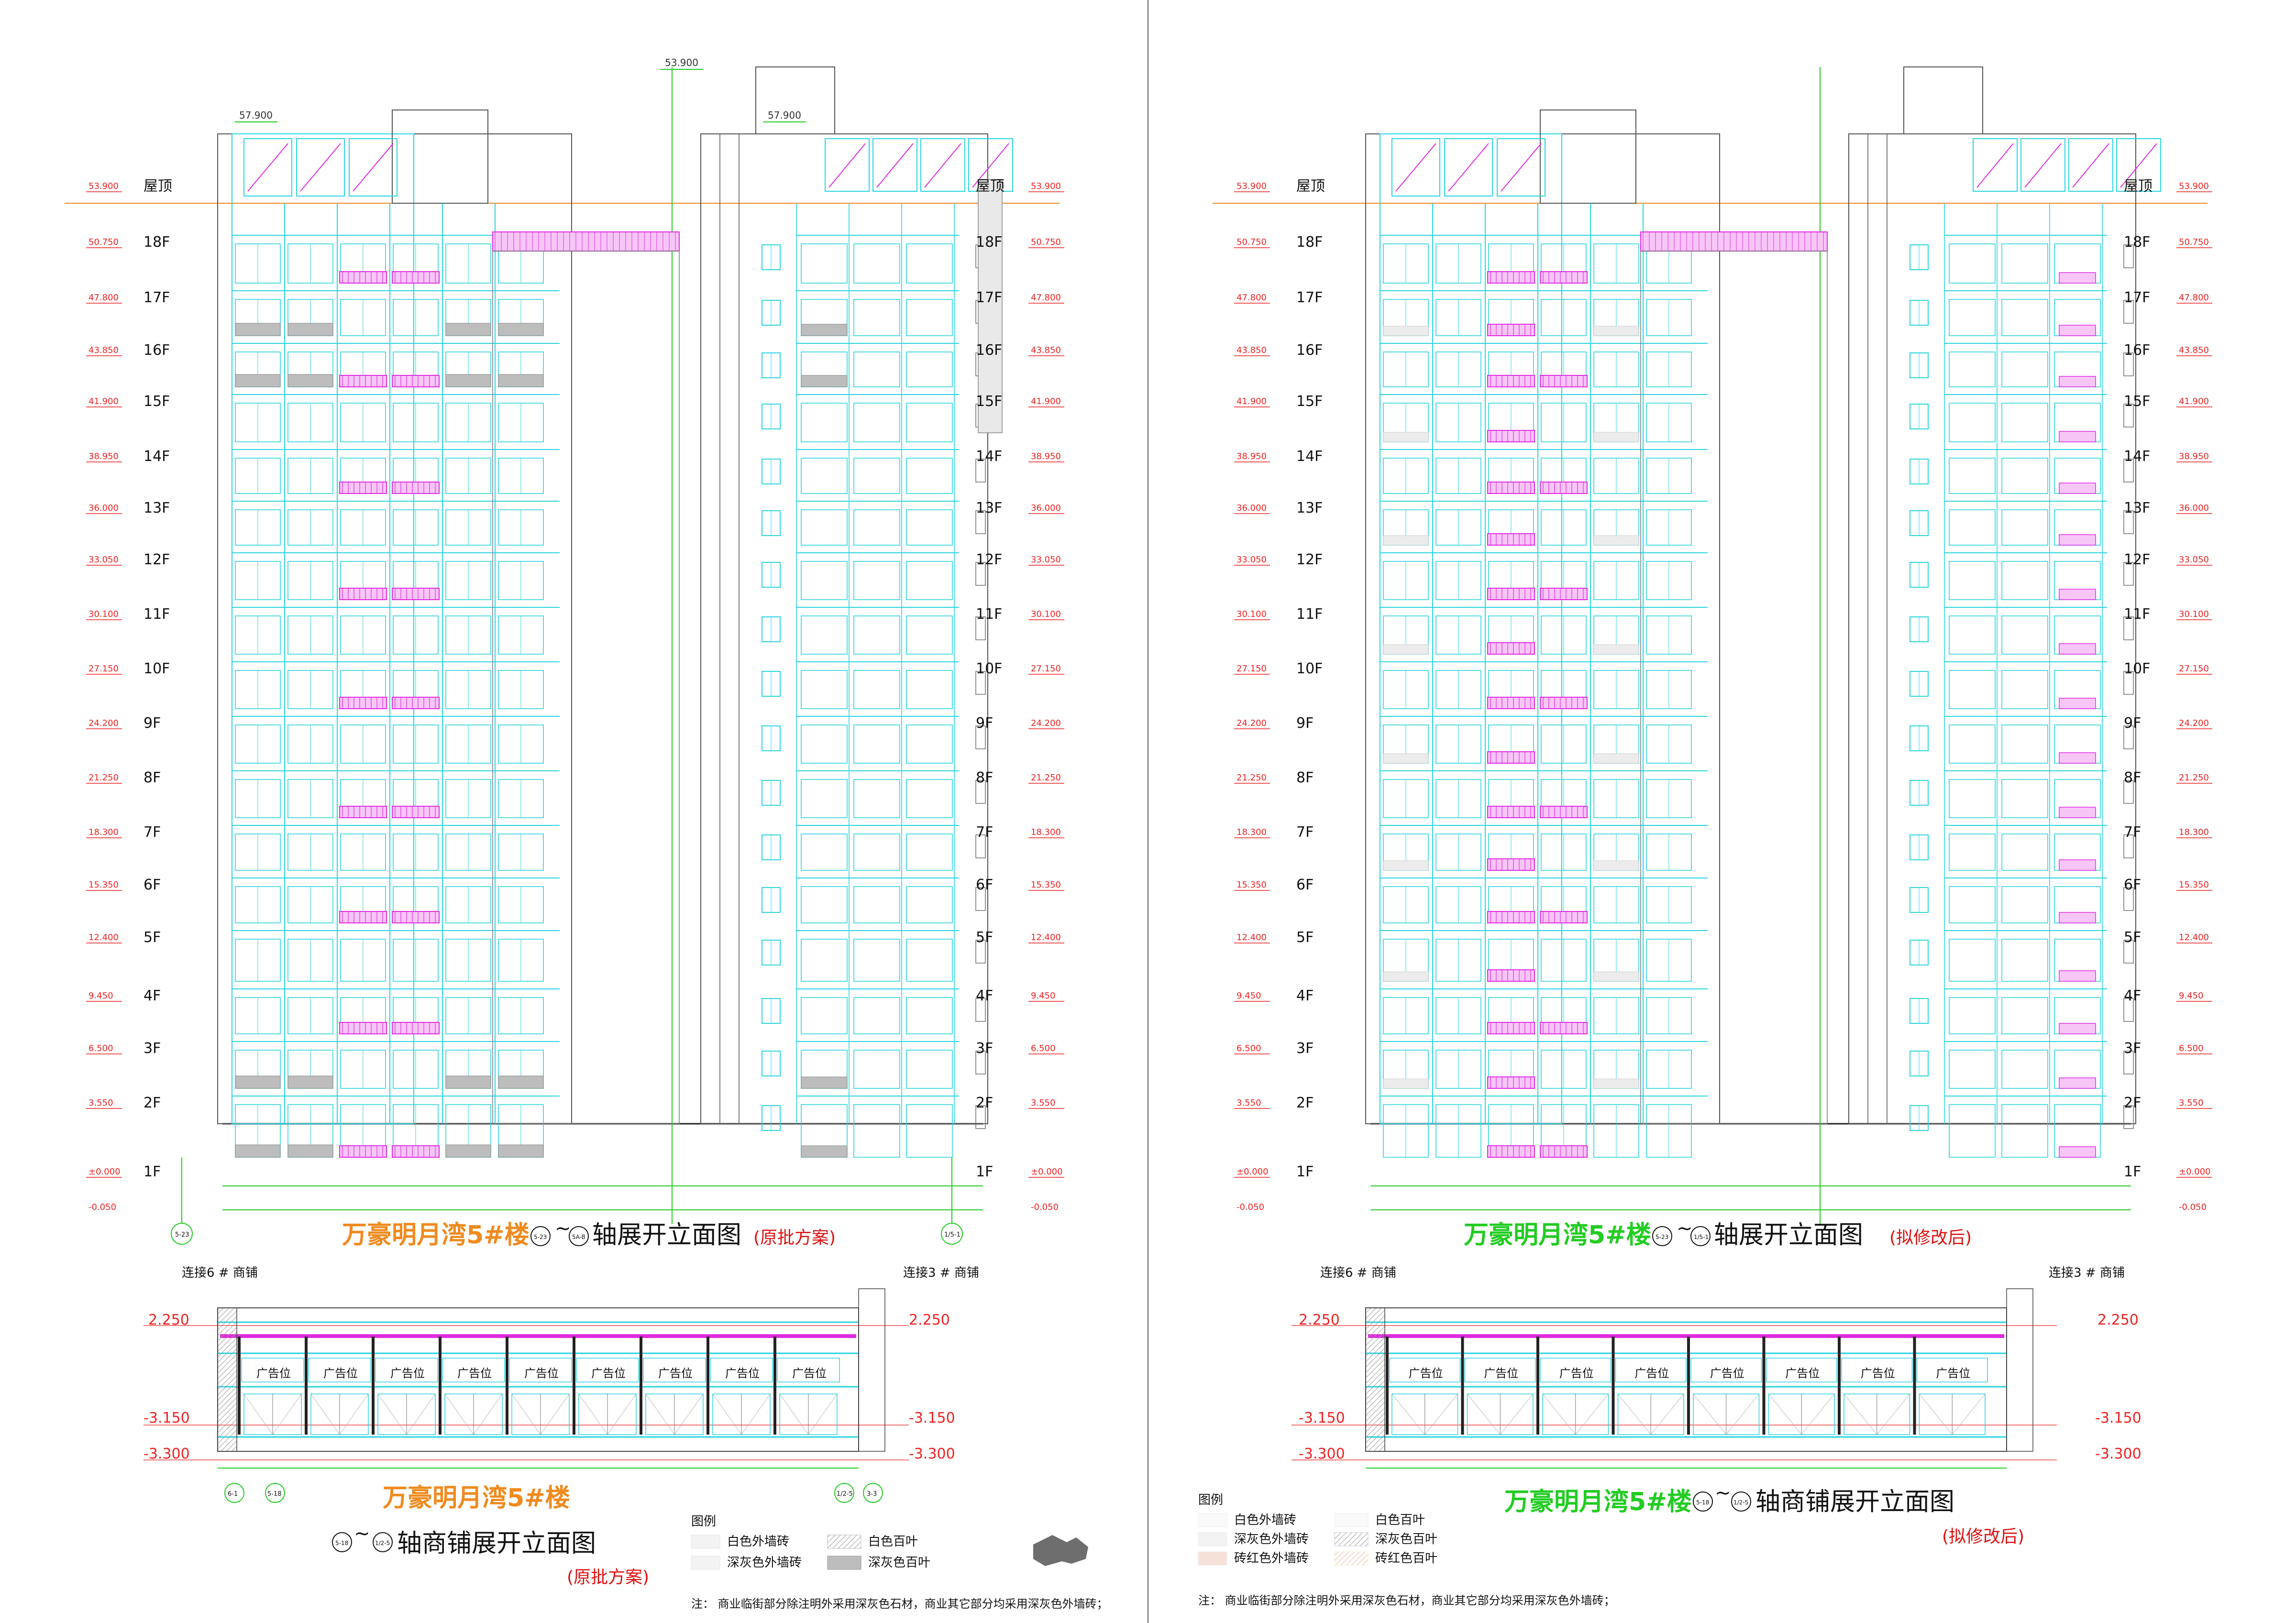 This screenshot has height=1623, width=2296. Describe the element at coordinates (153, 995) in the screenshot. I see `floor-label-left: 4F` at that location.